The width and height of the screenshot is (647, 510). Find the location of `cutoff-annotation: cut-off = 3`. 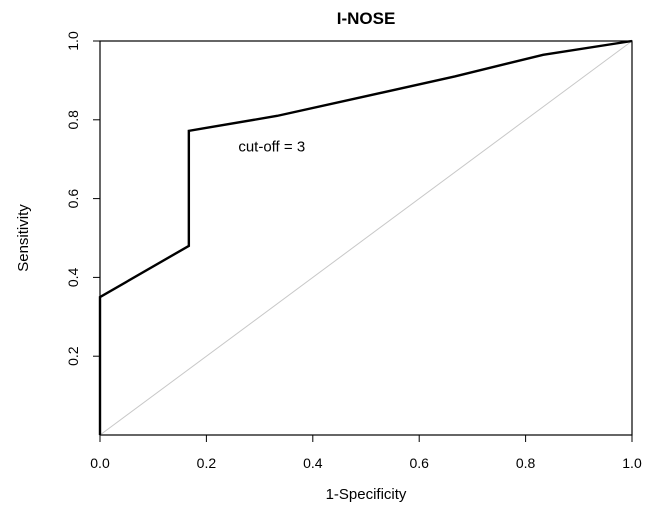

cutoff-annotation: cut-off = 3 is located at coordinates (271, 146).